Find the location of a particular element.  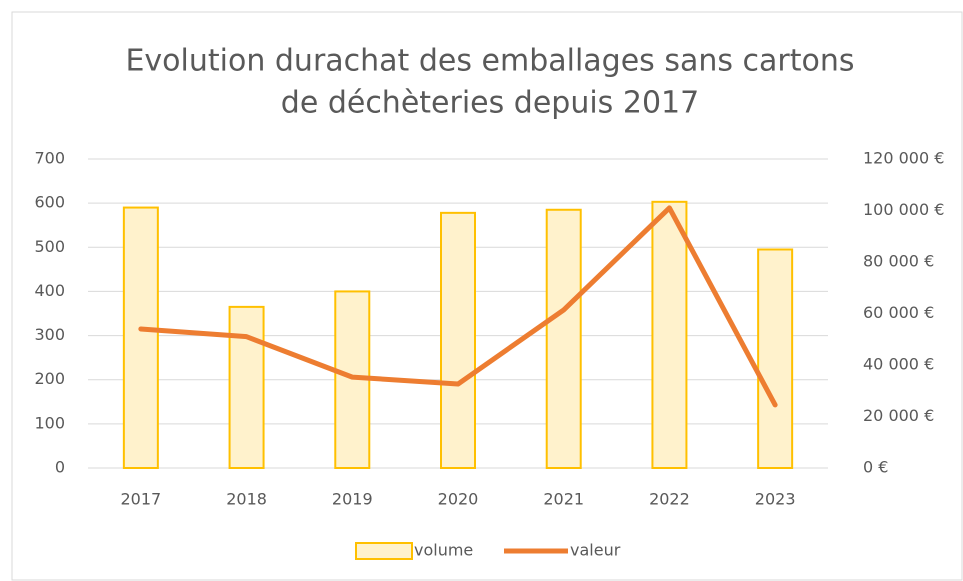

x-tick-label: 2020 is located at coordinates (458, 499).